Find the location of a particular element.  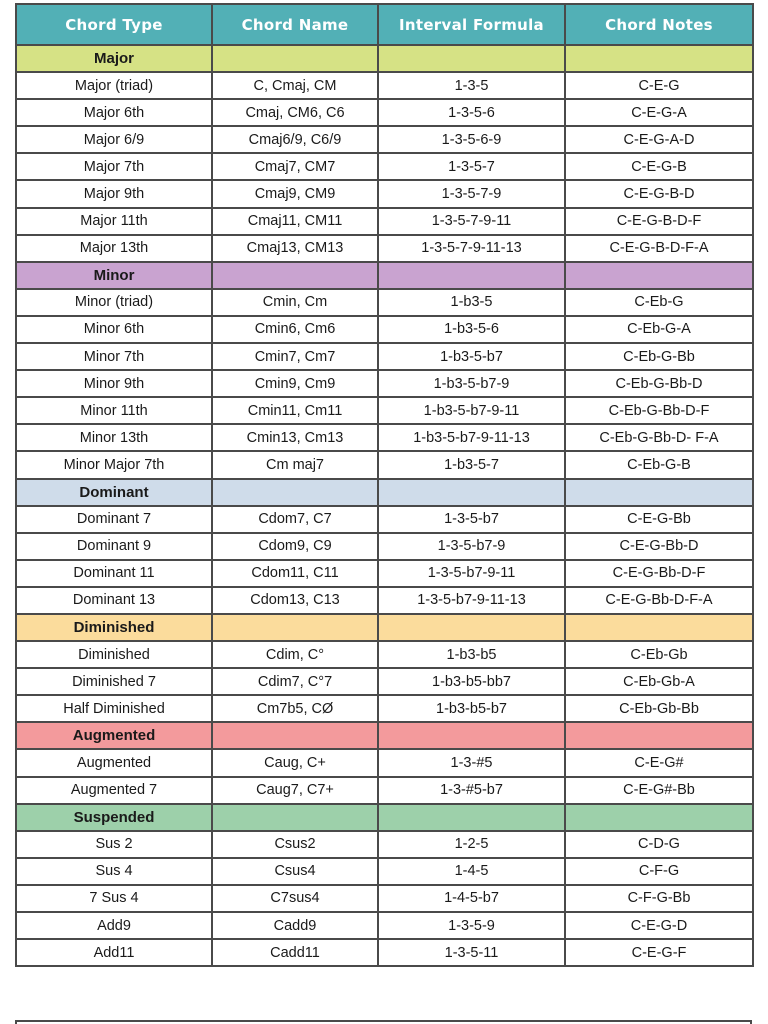

cell-chord-notes: C-E-G-B-D-F is located at coordinates (659, 221).